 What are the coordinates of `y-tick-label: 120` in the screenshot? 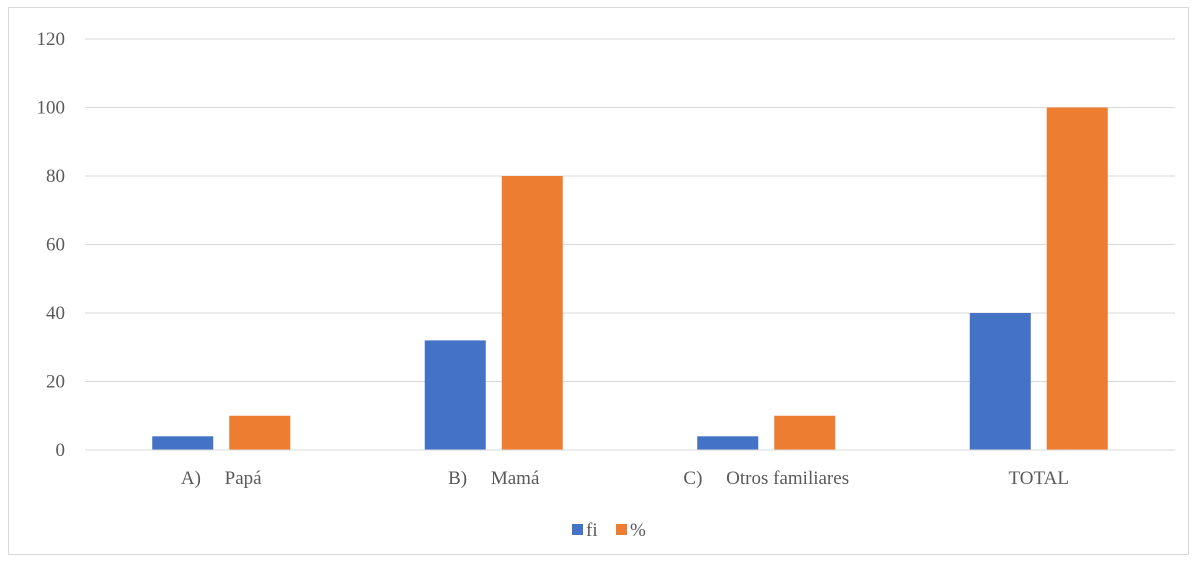 It's located at (51, 39).